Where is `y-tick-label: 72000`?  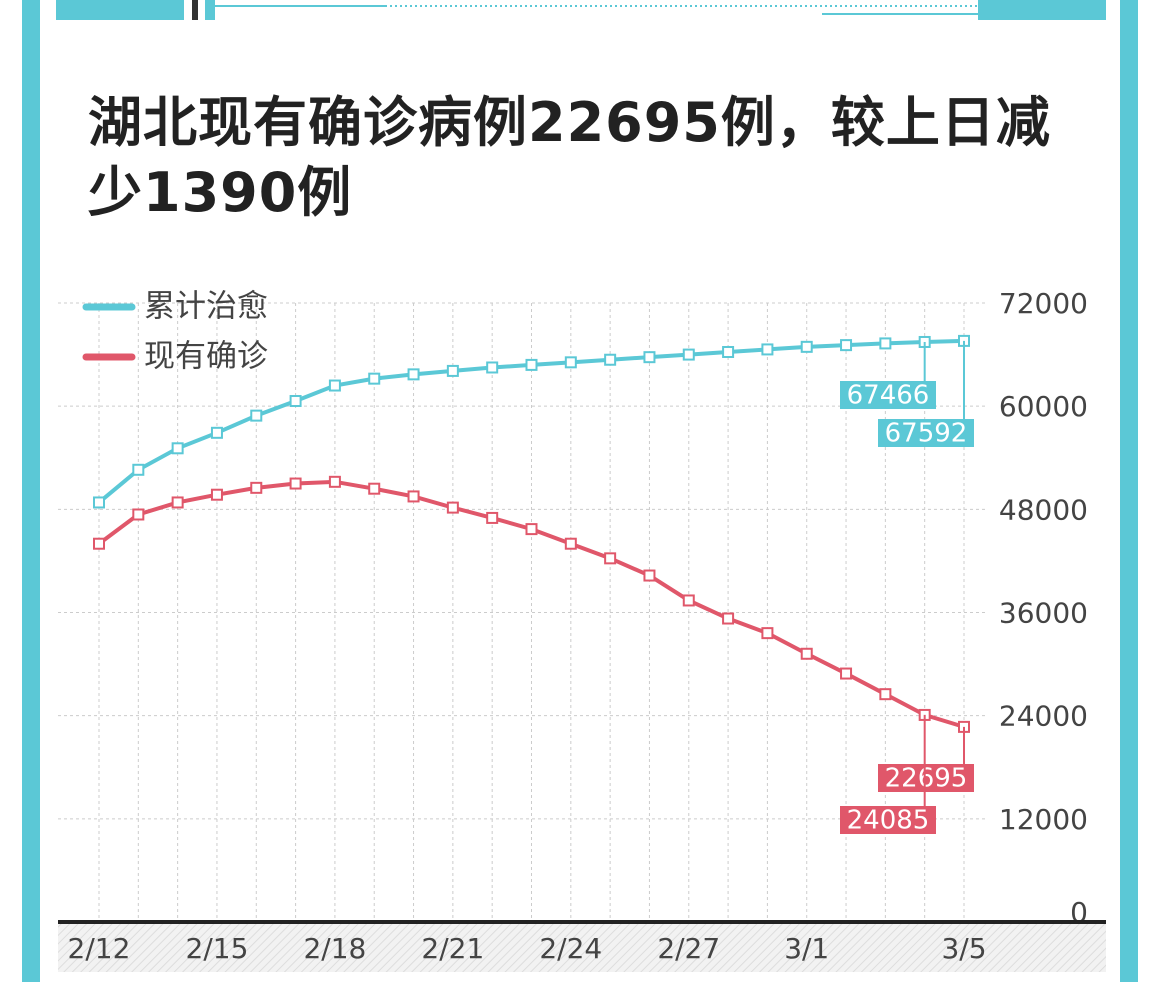
y-tick-label: 72000 is located at coordinates (1043, 303).